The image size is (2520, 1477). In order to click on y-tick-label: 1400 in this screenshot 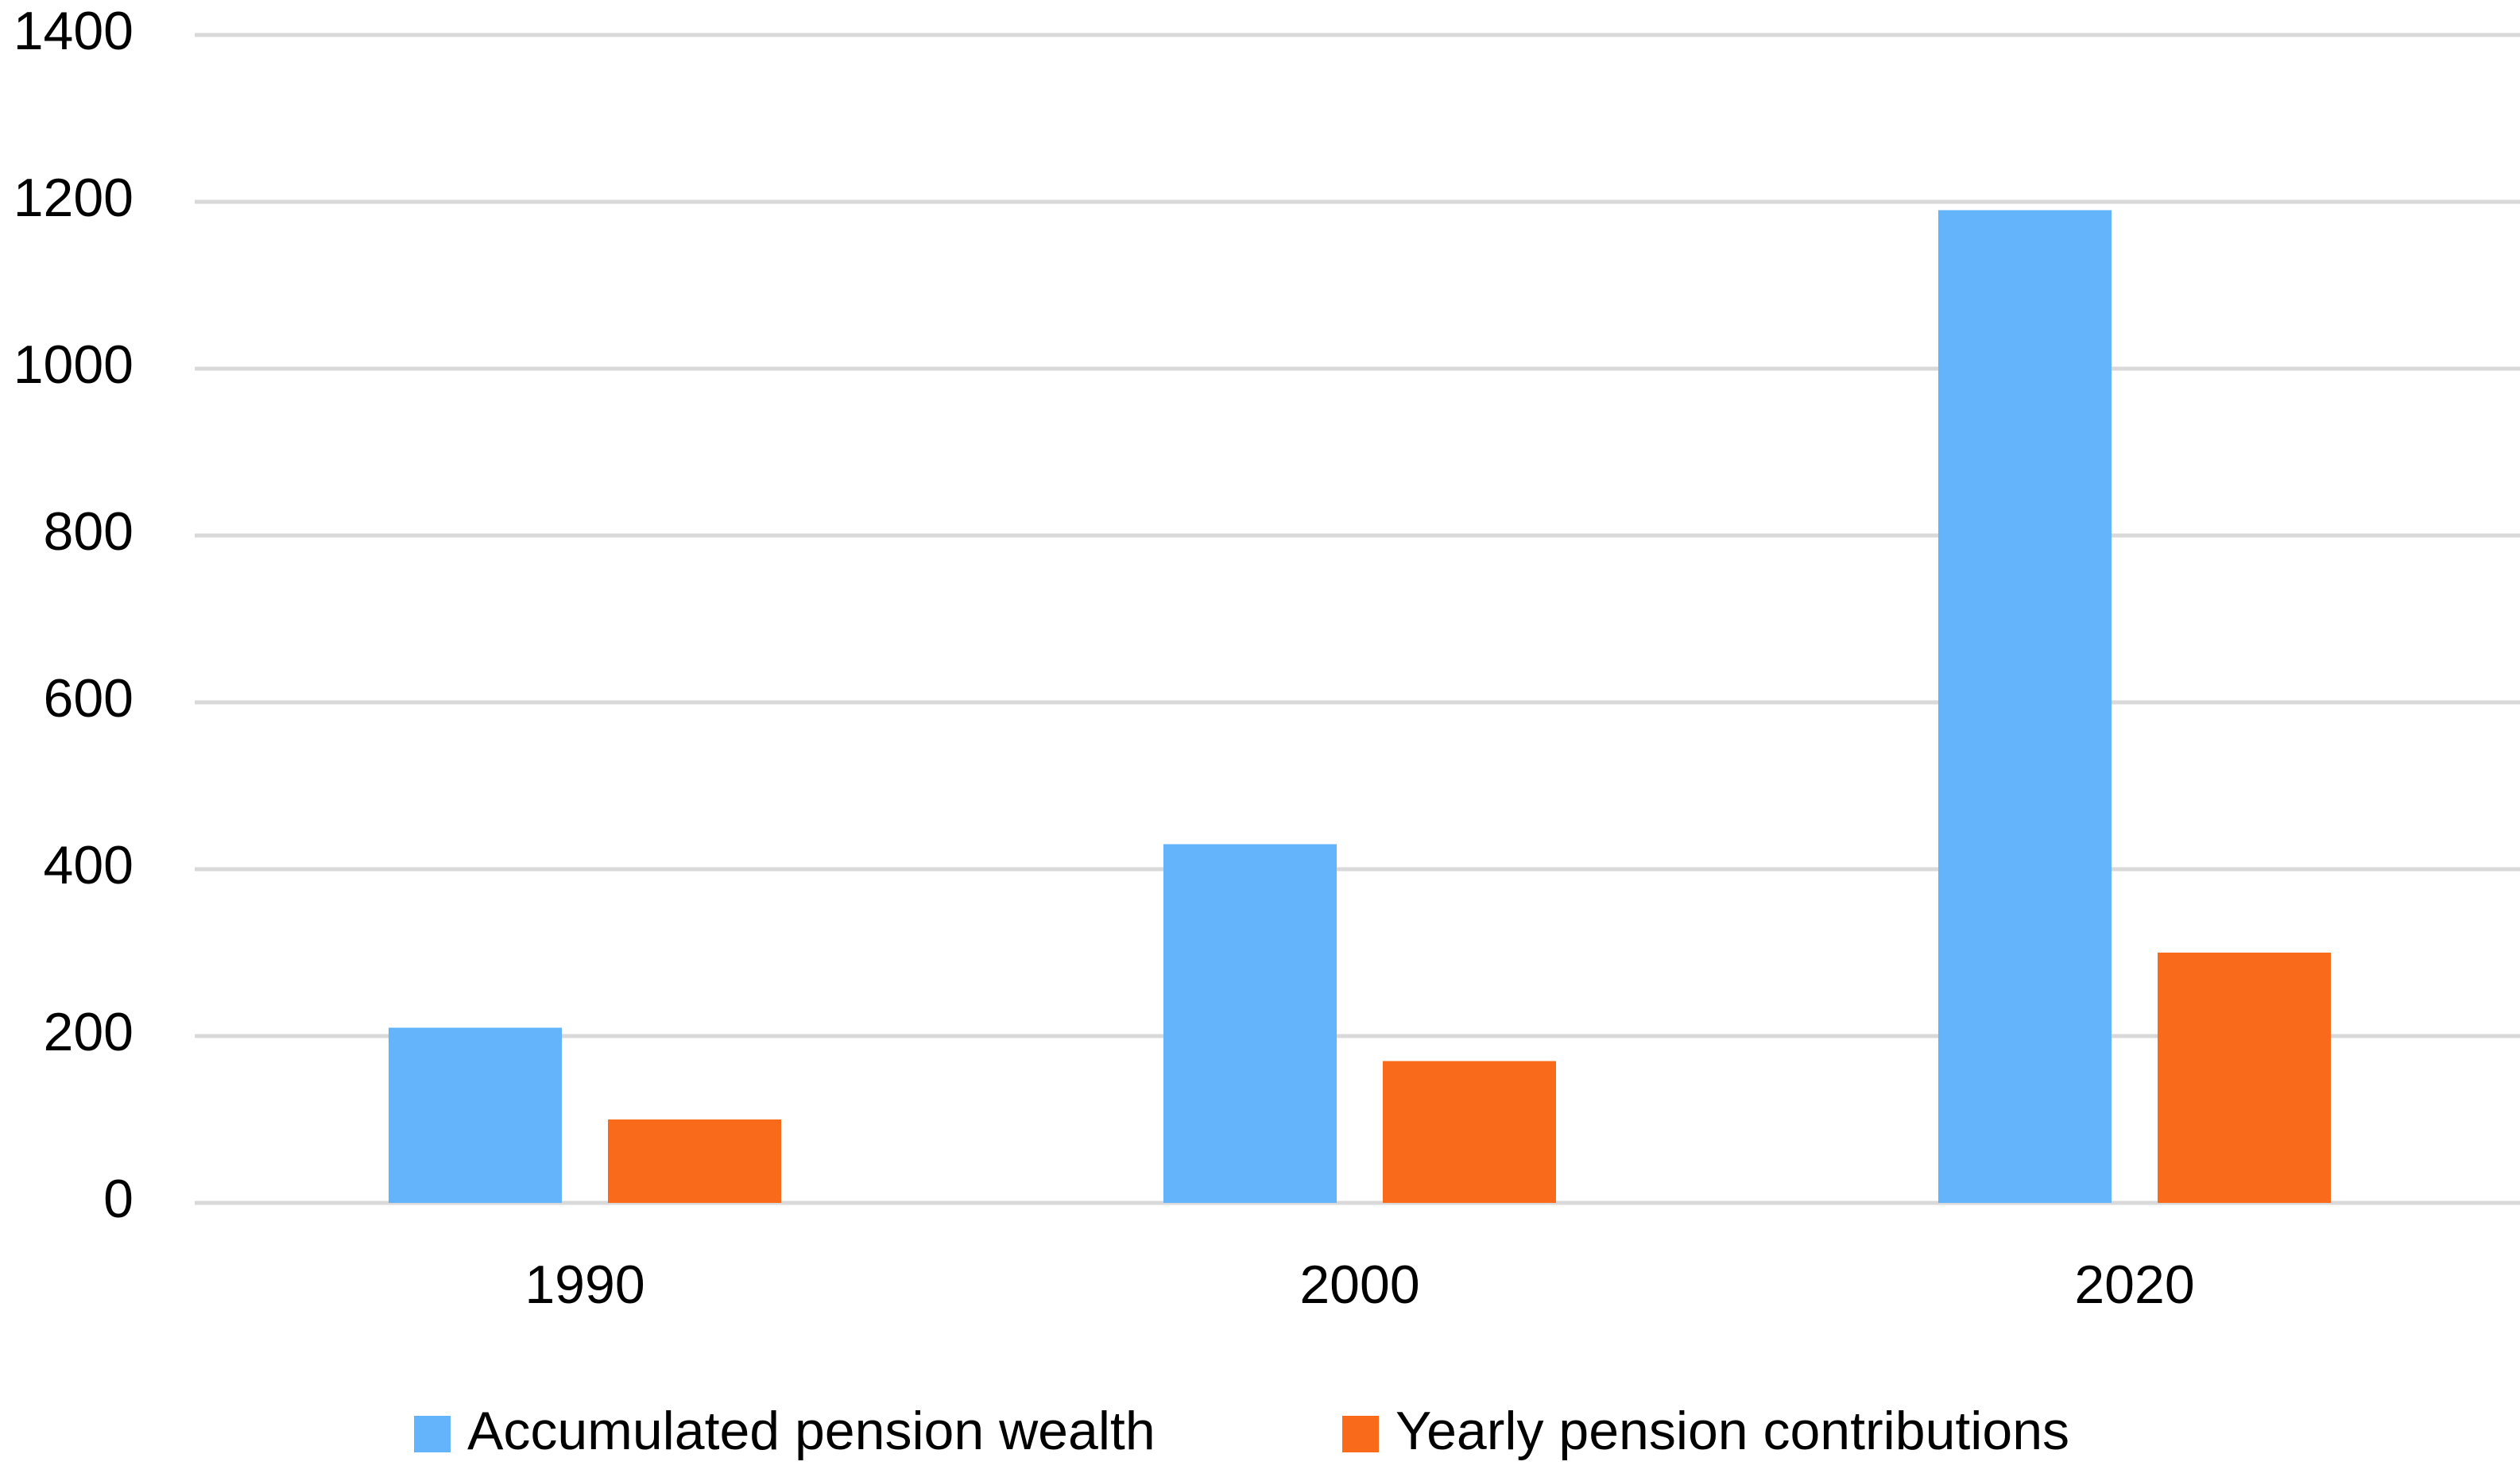, I will do `click(74, 31)`.